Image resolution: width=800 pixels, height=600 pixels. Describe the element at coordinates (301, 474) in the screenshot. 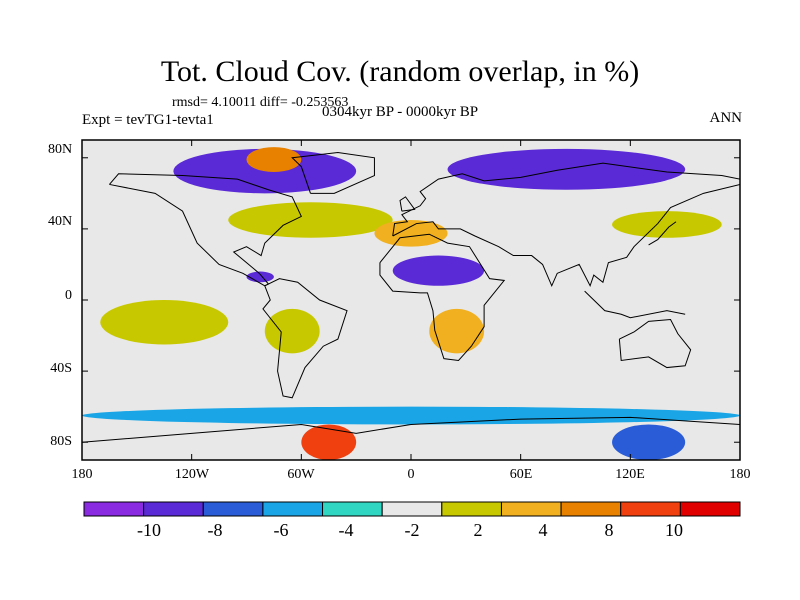

I see `lon-label-60w: 60W` at that location.